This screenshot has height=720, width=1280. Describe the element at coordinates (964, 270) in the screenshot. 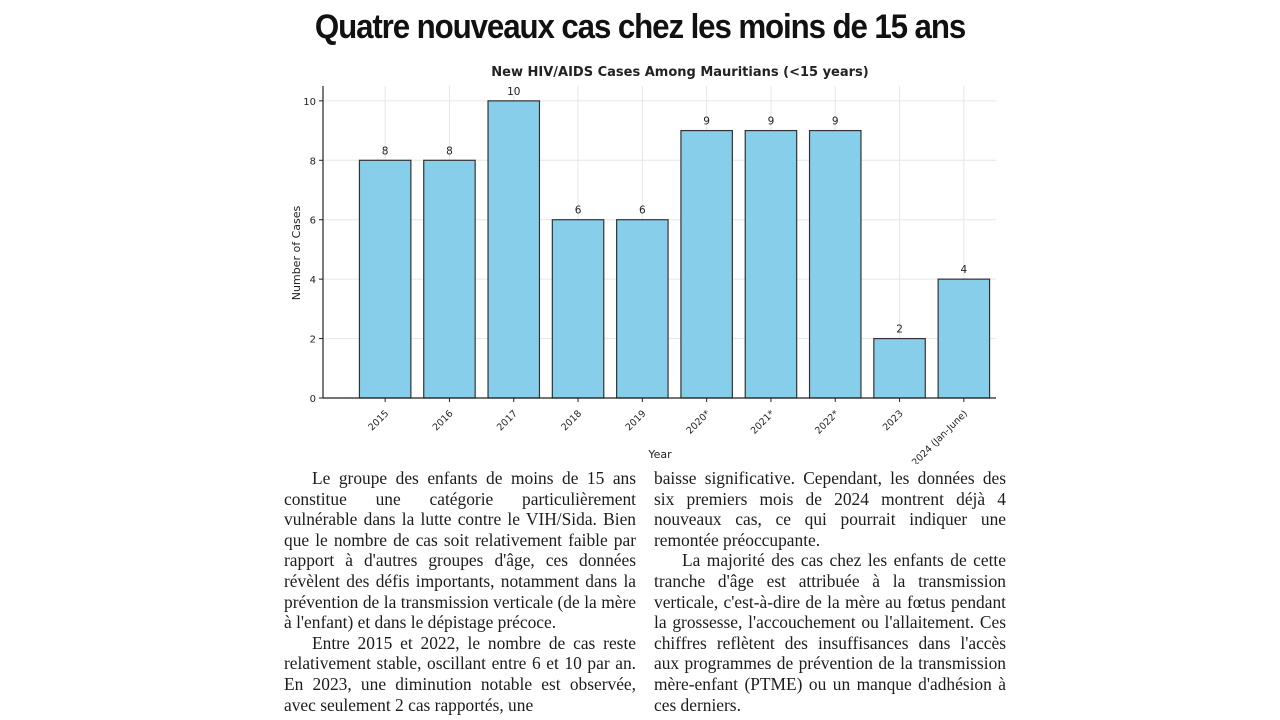

I see `bar-value-label: 4` at that location.